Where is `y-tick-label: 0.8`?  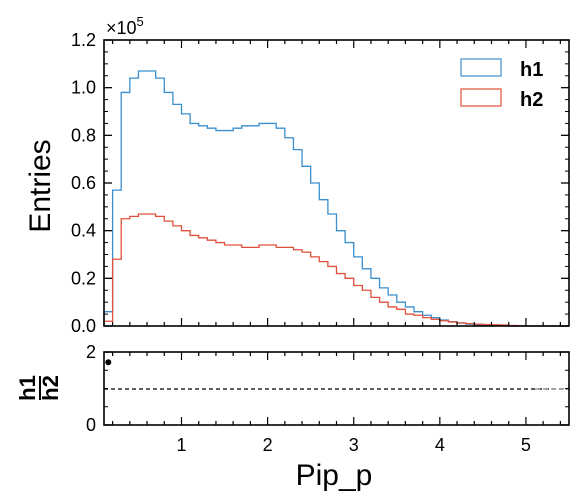 y-tick-label: 0.8 is located at coordinates (83, 135).